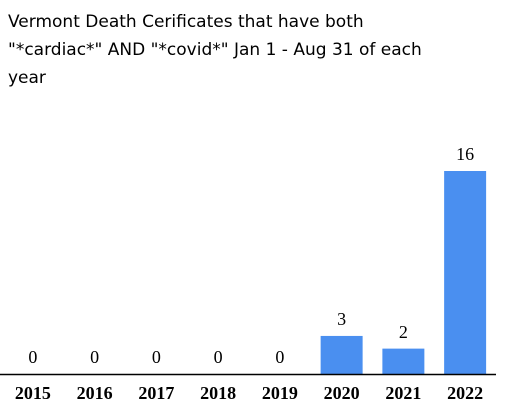 The image size is (506, 414). I want to click on x-tick-label: 2017, so click(156, 393).